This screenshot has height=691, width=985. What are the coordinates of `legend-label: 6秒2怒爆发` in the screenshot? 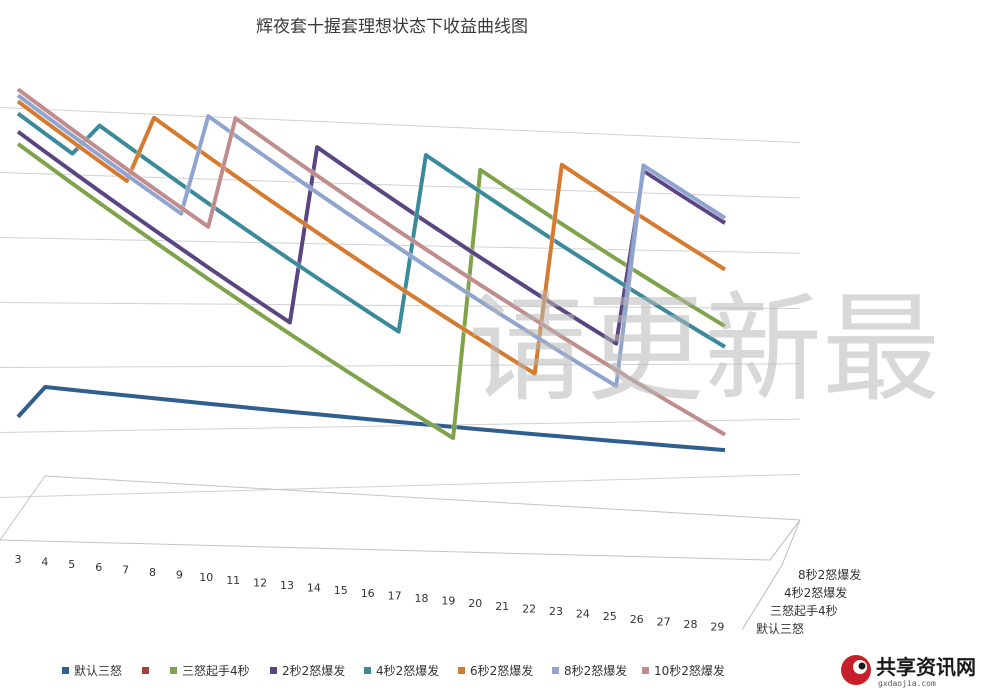 It's located at (501, 670).